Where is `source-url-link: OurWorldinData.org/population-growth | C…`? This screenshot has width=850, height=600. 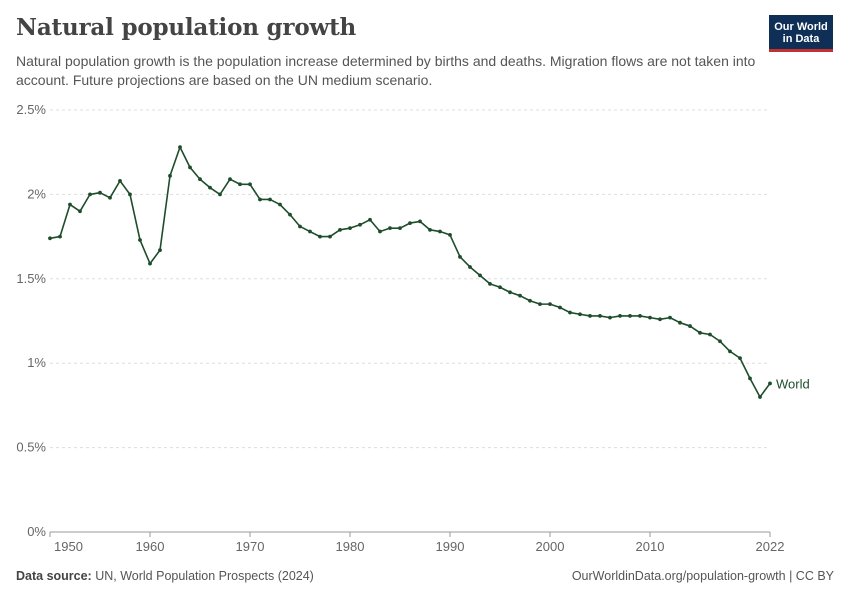
source-url-link: OurWorldinData.org/population-growth | C… is located at coordinates (702, 576).